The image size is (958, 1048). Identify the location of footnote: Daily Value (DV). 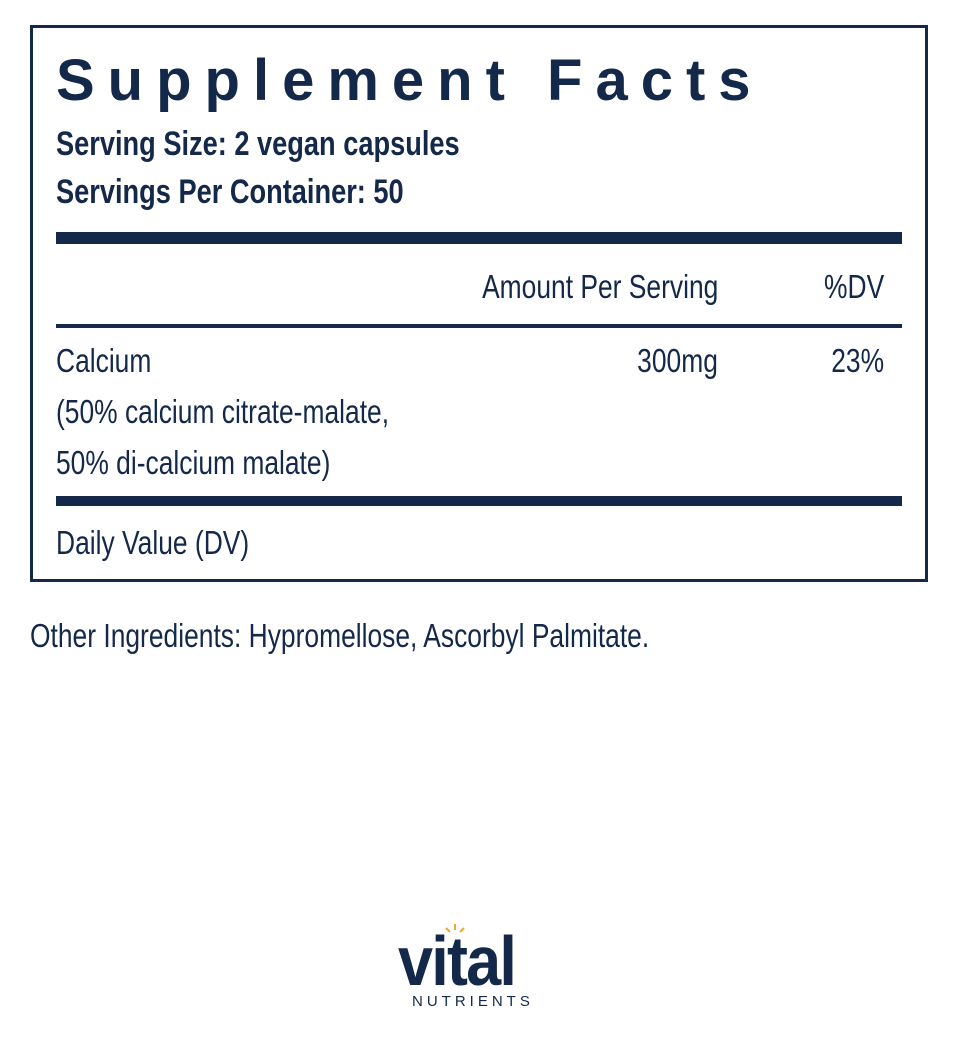
(153, 542).